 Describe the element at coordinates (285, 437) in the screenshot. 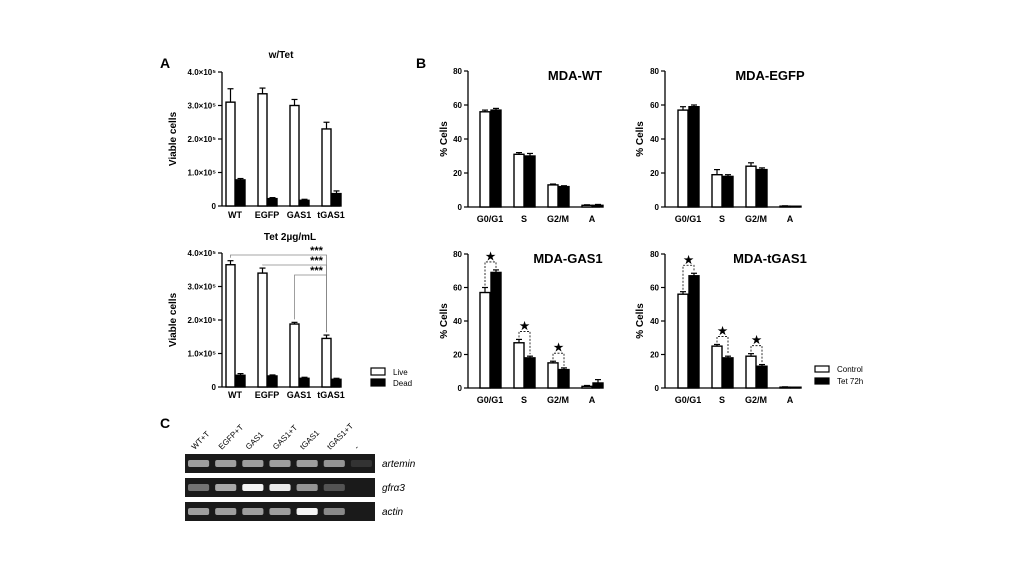

I see `lane-label-gas1-t: GAS1+T` at that location.